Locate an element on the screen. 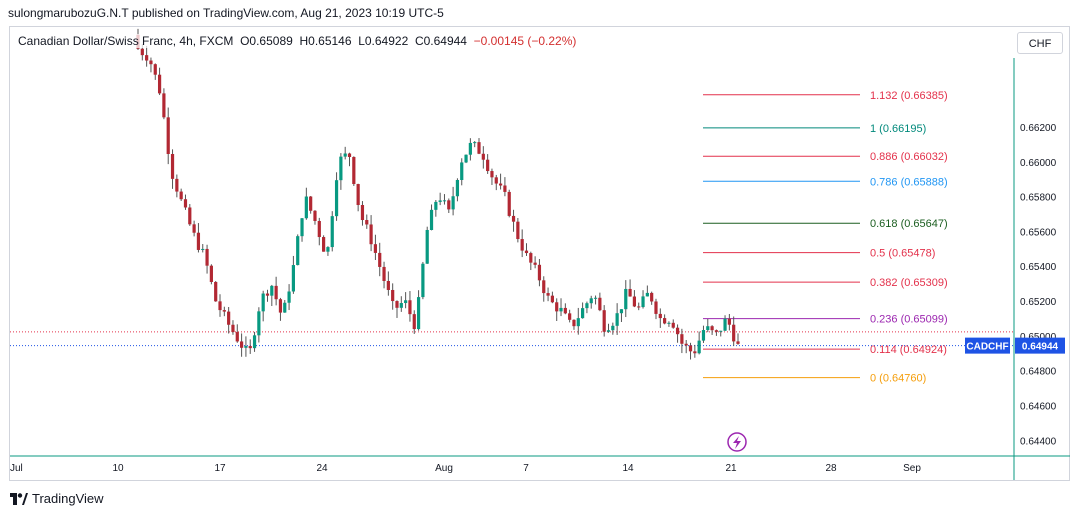 This screenshot has width=1080, height=518. symbol-name: Canadian Dollar/Swiss Franc, 4h, FXCM is located at coordinates (126, 41).